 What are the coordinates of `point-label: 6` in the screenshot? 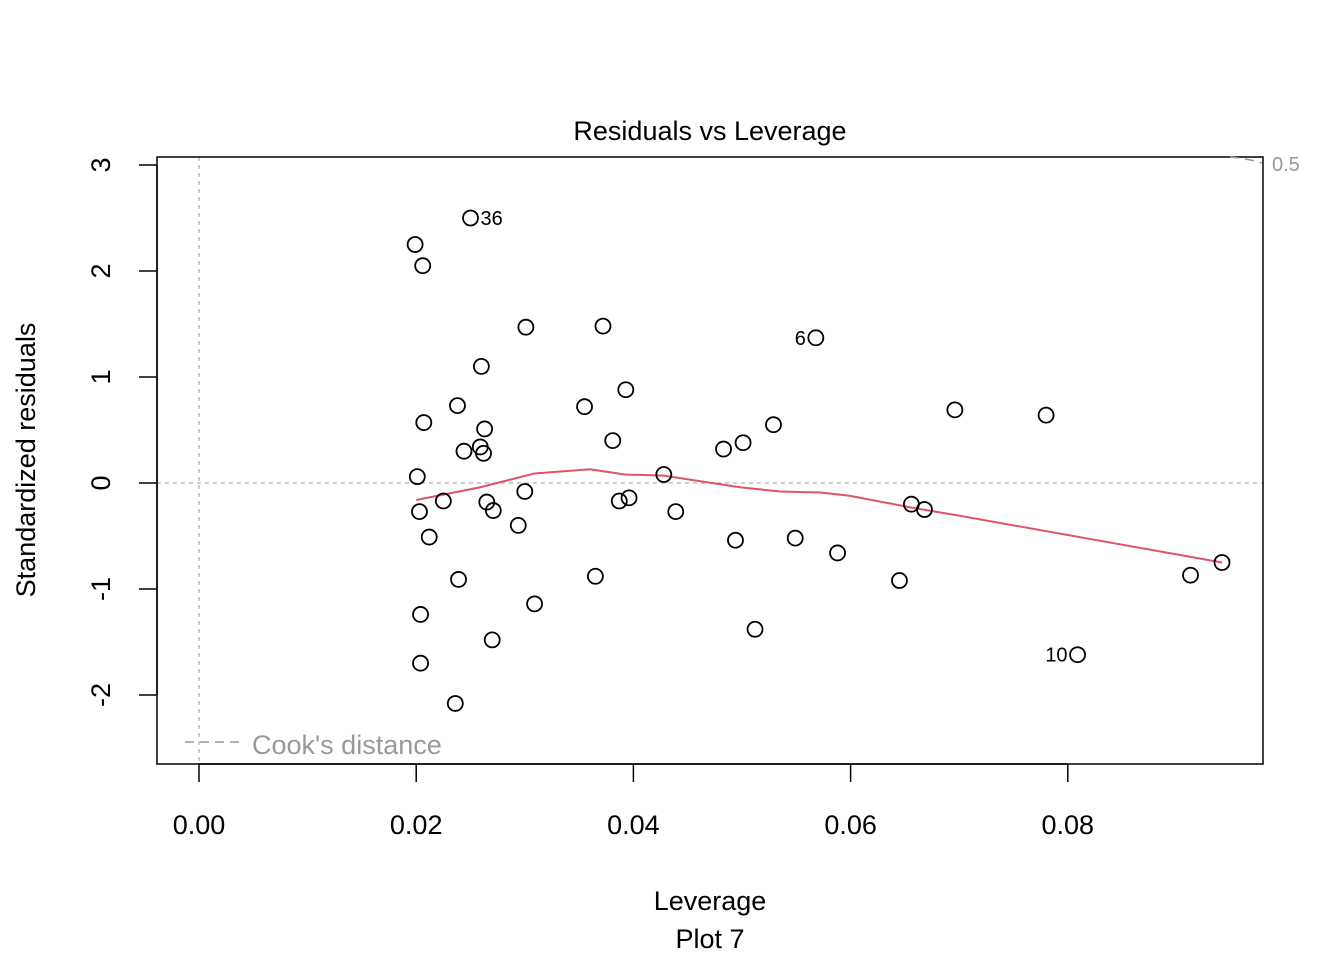 It's located at (800, 339).